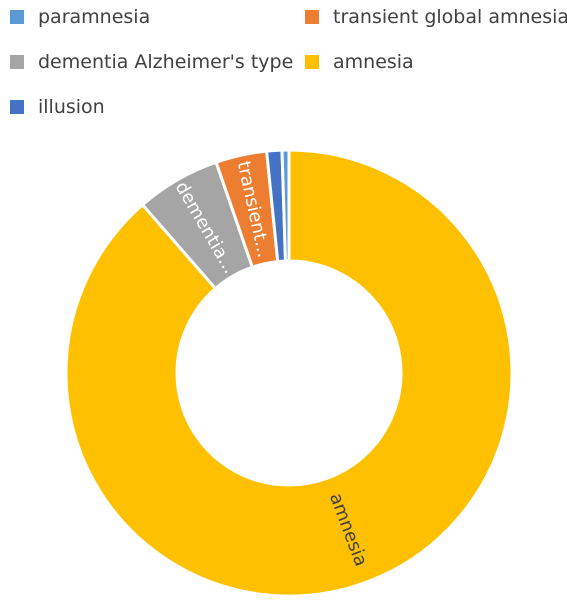 The width and height of the screenshot is (567, 600). Describe the element at coordinates (450, 17) in the screenshot. I see `legend-label-transient-global-amnesia: transient global amnesia` at that location.